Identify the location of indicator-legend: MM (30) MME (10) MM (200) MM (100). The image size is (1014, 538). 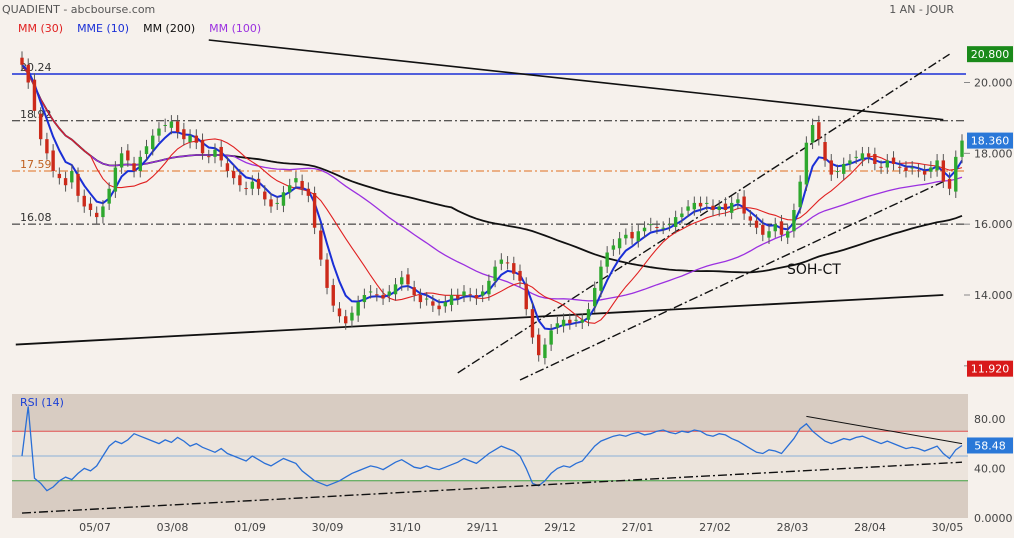
(139, 28).